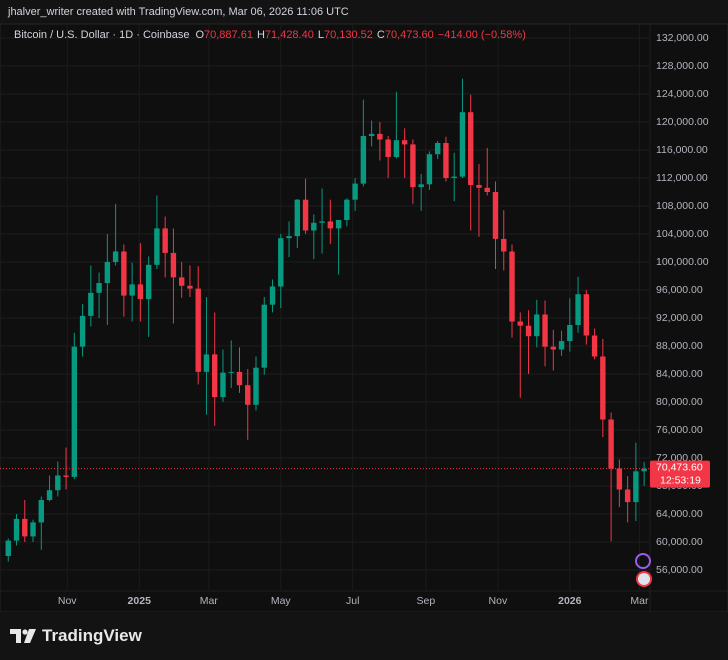  What do you see at coordinates (679, 430) in the screenshot?
I see `y-tick-label: 76,000.00` at bounding box center [679, 430].